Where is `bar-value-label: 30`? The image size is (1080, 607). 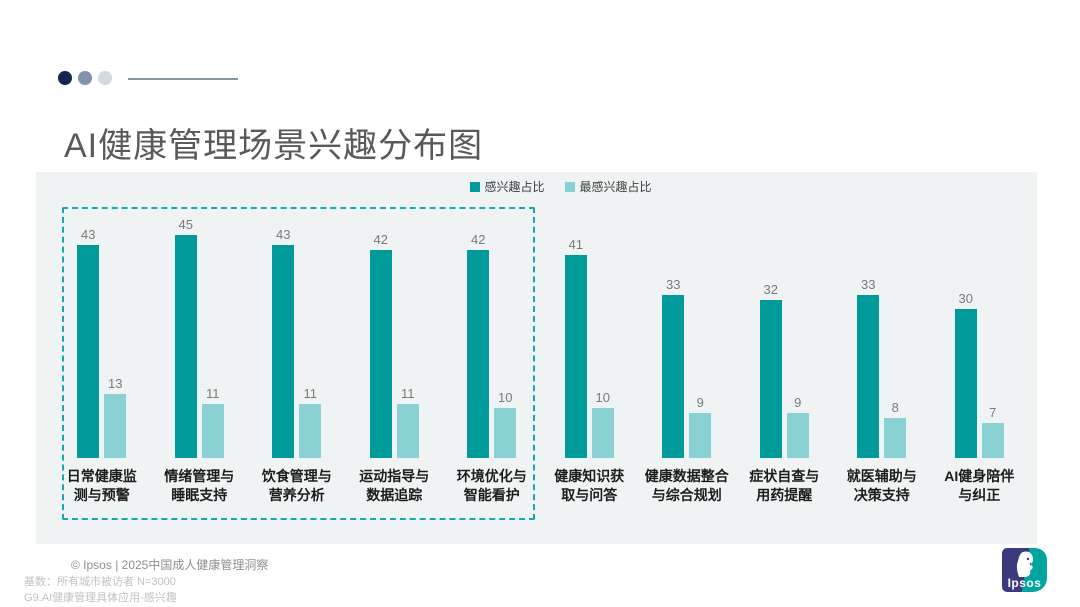
bar-value-label: 30 is located at coordinates (965, 298).